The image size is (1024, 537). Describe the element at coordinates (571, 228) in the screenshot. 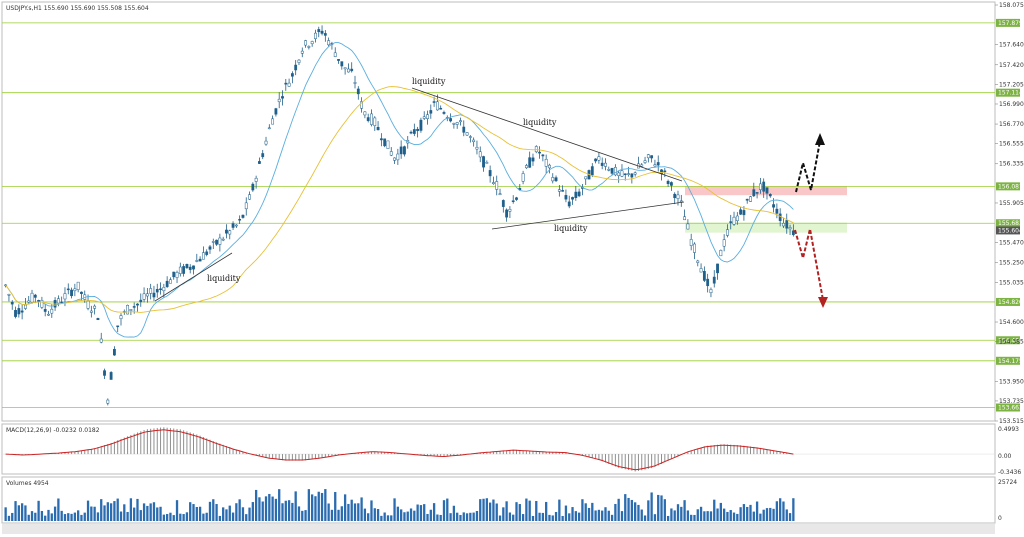

I see `liquidity-label-low: liquidity` at that location.